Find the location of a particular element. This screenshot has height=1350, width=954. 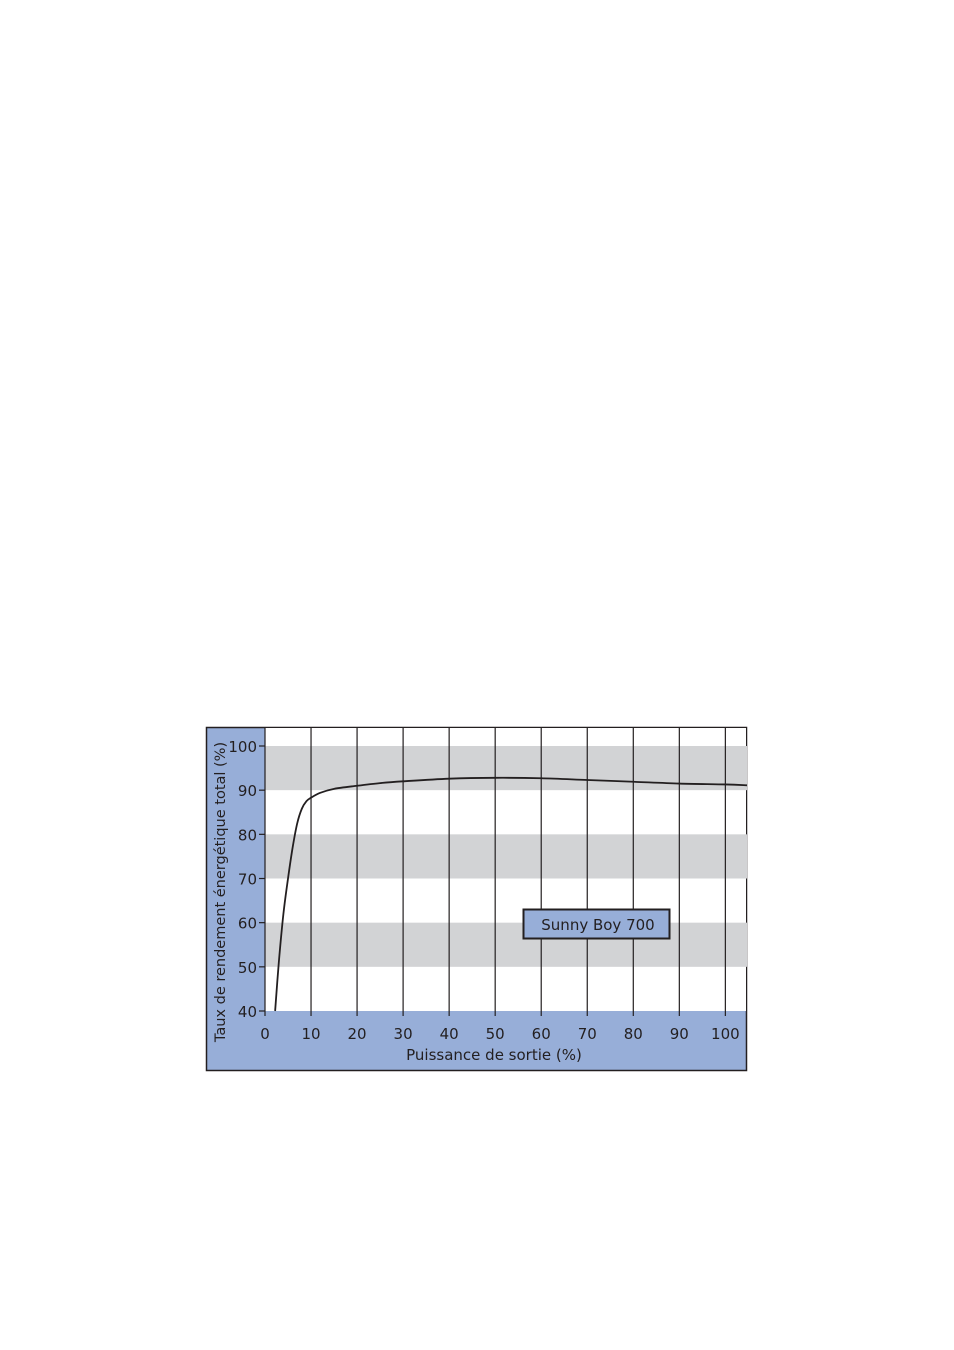

legend-box is located at coordinates (596, 924).